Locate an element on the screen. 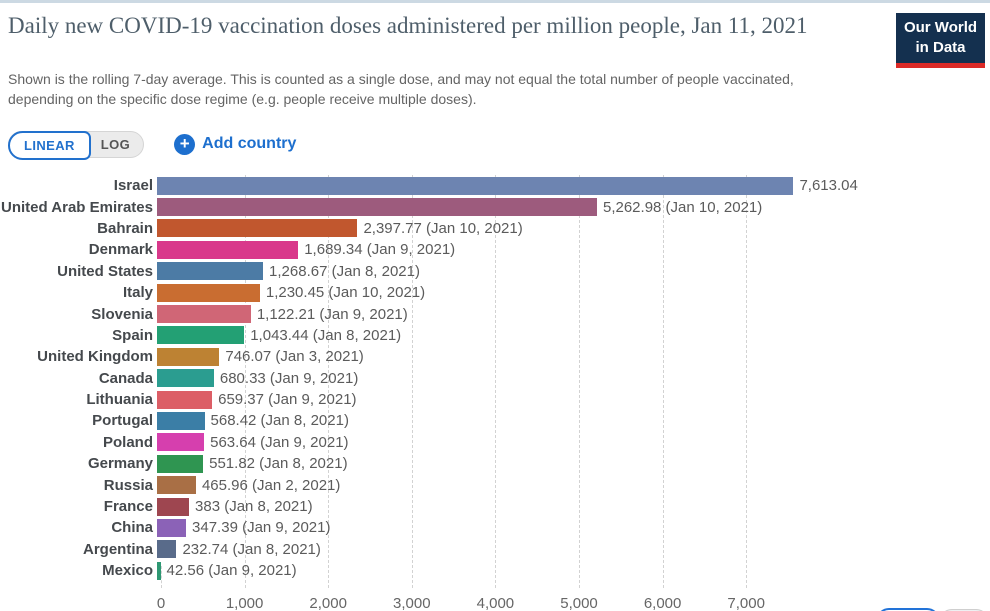 The image size is (990, 611). country-label: Portugal is located at coordinates (122, 421).